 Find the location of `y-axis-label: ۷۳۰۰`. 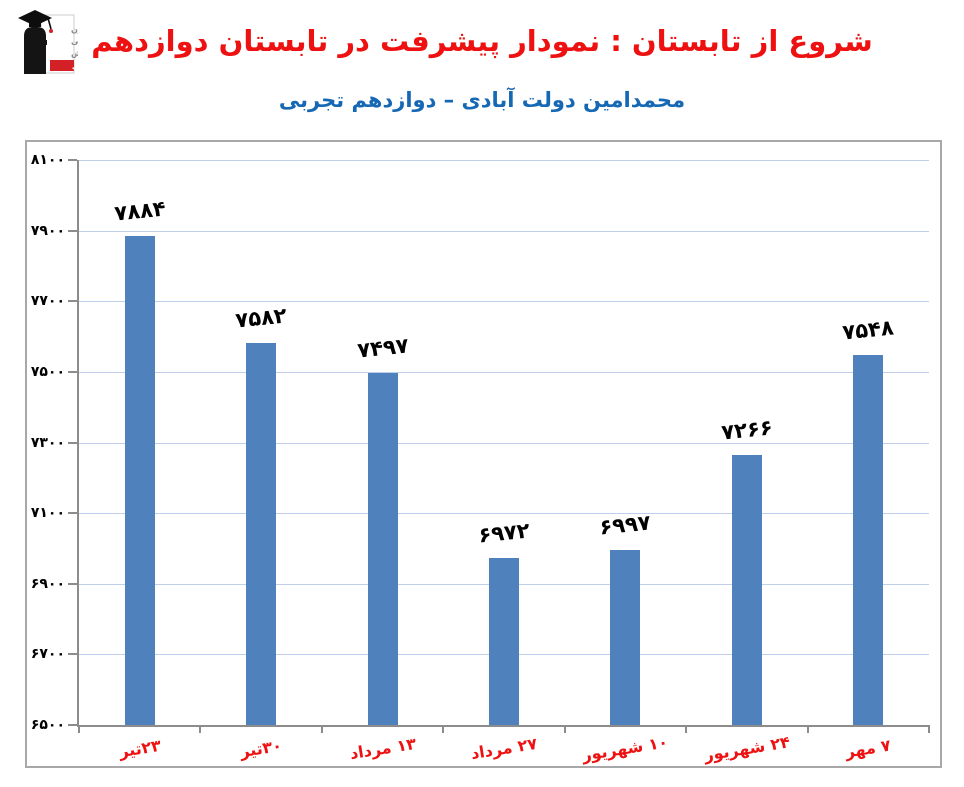

y-axis-label: ۷۳۰۰ is located at coordinates (47, 442).